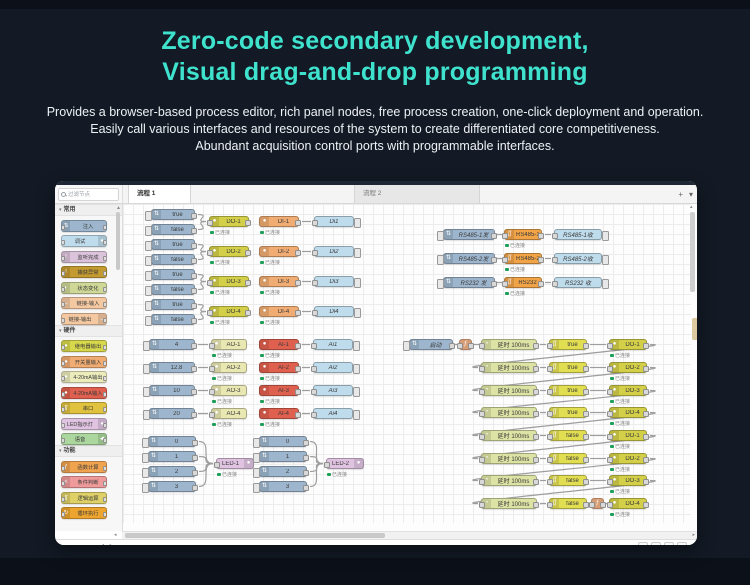 Image resolution: width=750 pixels, height=585 pixels. Describe the element at coordinates (84, 361) in the screenshot. I see `palette-node: ● 开关量输入` at that location.